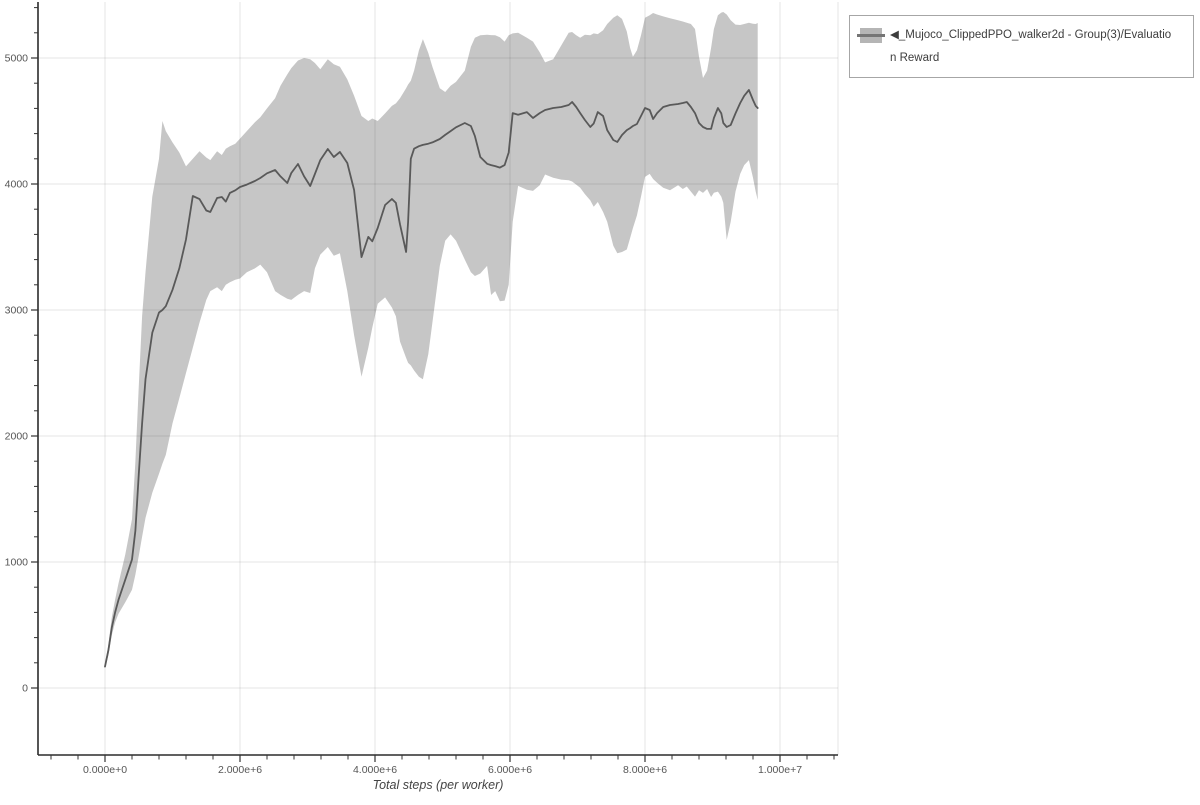 Image resolution: width=1200 pixels, height=805 pixels. I want to click on y-tick-label: 4000, so click(17, 185).